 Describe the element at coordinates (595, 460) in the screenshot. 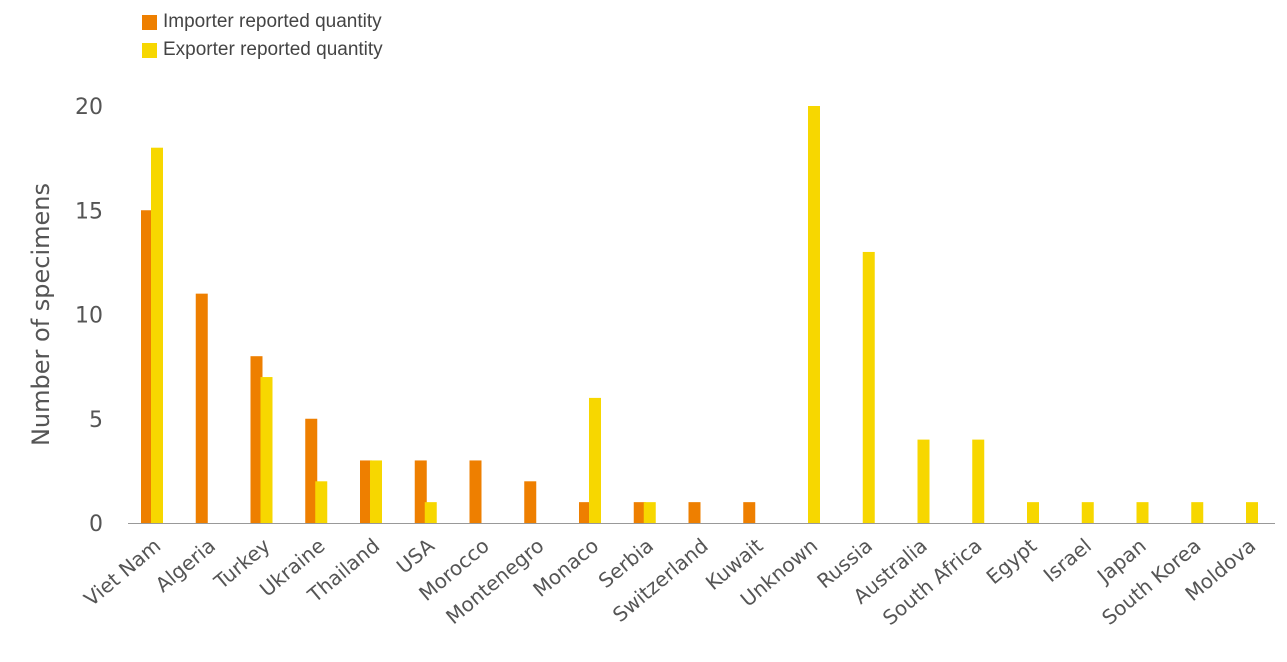

I see `bar-exporter-monaco` at that location.